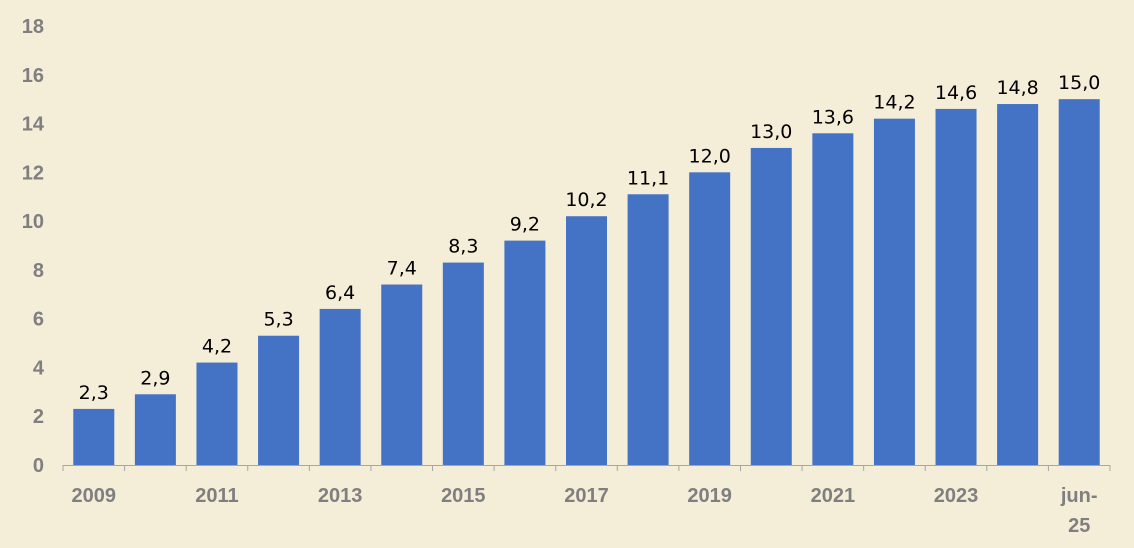  Describe the element at coordinates (33, 246) in the screenshot. I see `y-axis-tick-labels: 0 2 4 6 8 10 12 14 16 18` at that location.